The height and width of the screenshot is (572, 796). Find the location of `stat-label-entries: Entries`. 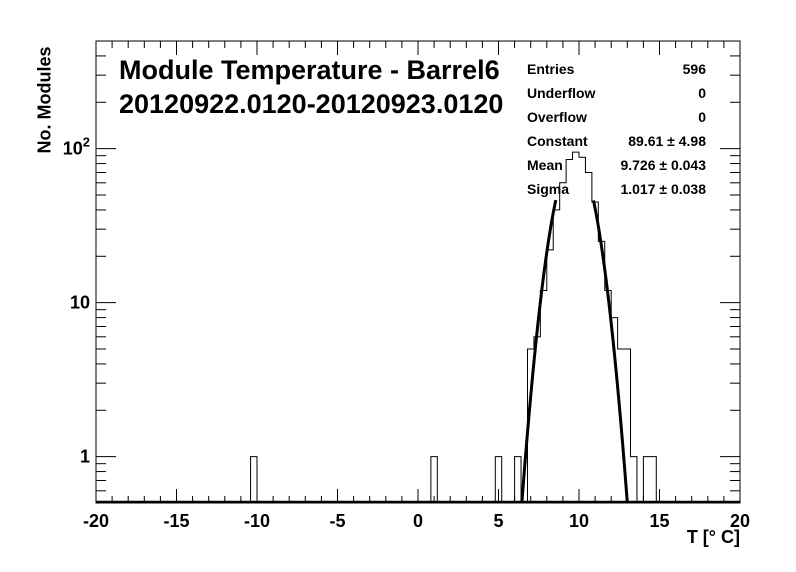

stat-label-entries: Entries is located at coordinates (551, 69).